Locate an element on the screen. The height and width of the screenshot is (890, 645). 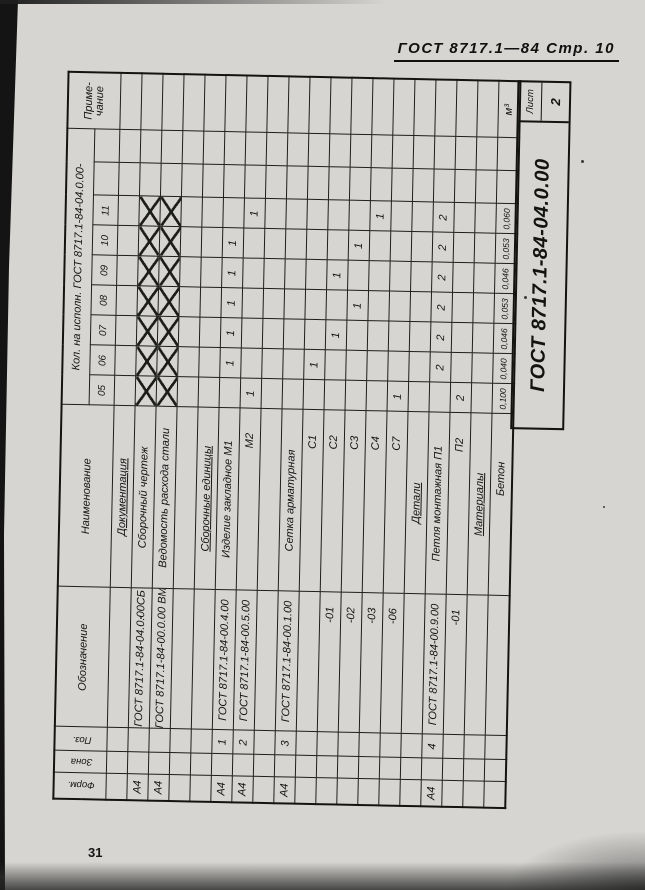
header-execution-blank is located at coordinates (106, 179).